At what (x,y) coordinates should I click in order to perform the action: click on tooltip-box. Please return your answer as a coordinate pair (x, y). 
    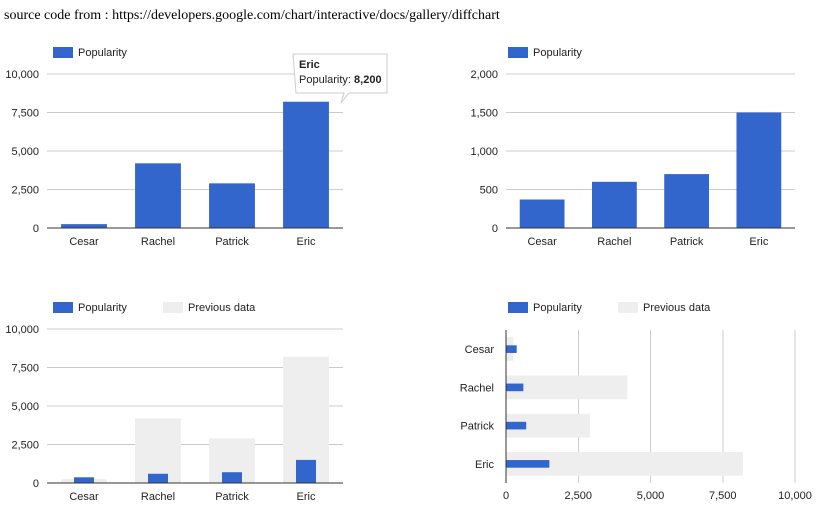
    Looking at the image, I should click on (340, 78).